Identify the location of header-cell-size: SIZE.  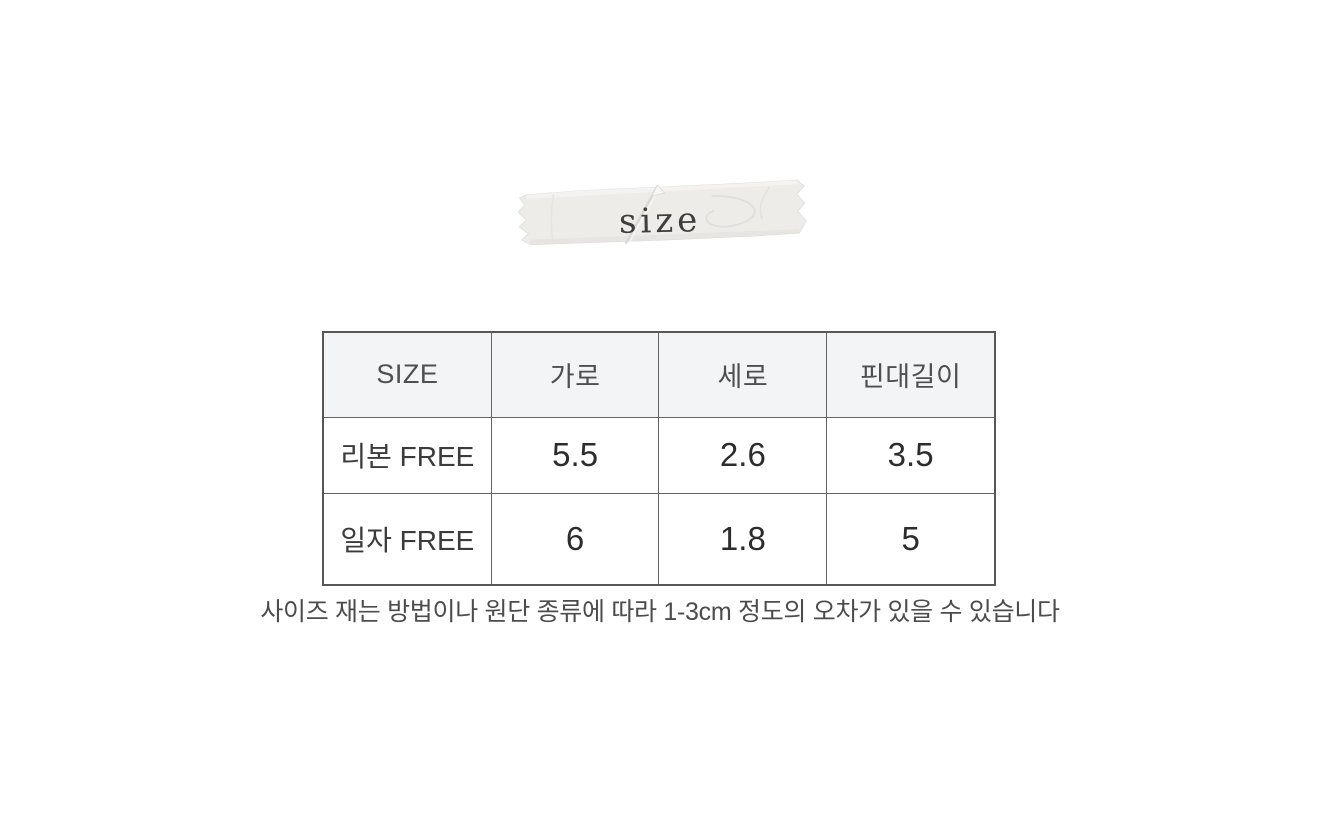
(407, 374).